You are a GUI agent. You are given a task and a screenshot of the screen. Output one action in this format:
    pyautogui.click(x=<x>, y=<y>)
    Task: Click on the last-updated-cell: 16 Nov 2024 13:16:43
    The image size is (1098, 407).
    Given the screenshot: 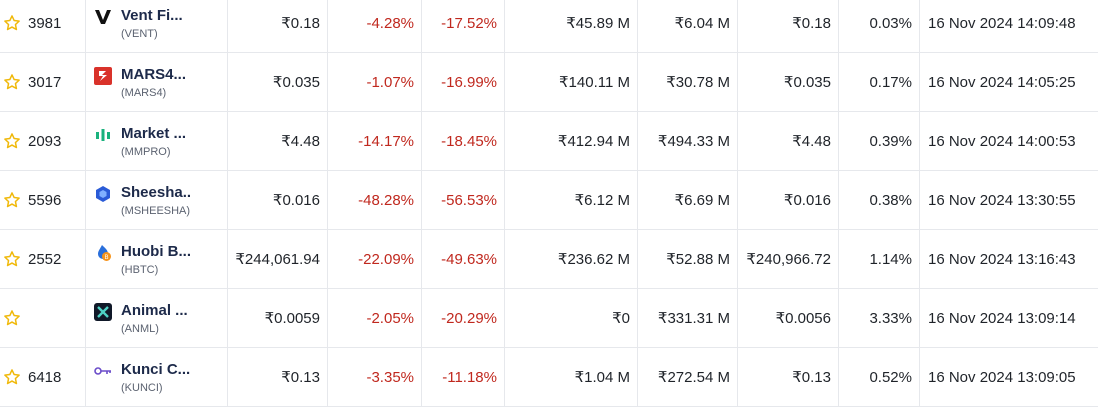 What is the action you would take?
    pyautogui.click(x=1009, y=259)
    